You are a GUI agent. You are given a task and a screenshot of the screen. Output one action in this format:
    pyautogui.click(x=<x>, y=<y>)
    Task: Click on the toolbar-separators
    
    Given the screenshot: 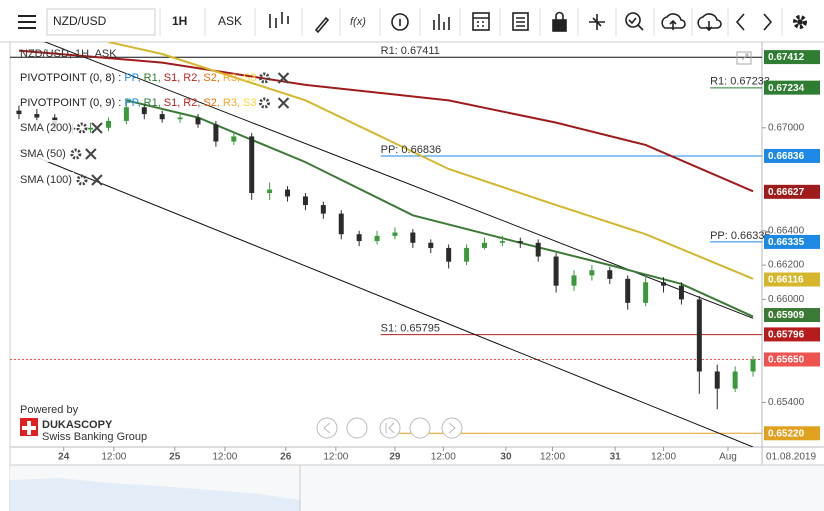 What is the action you would take?
    pyautogui.click(x=471, y=22)
    